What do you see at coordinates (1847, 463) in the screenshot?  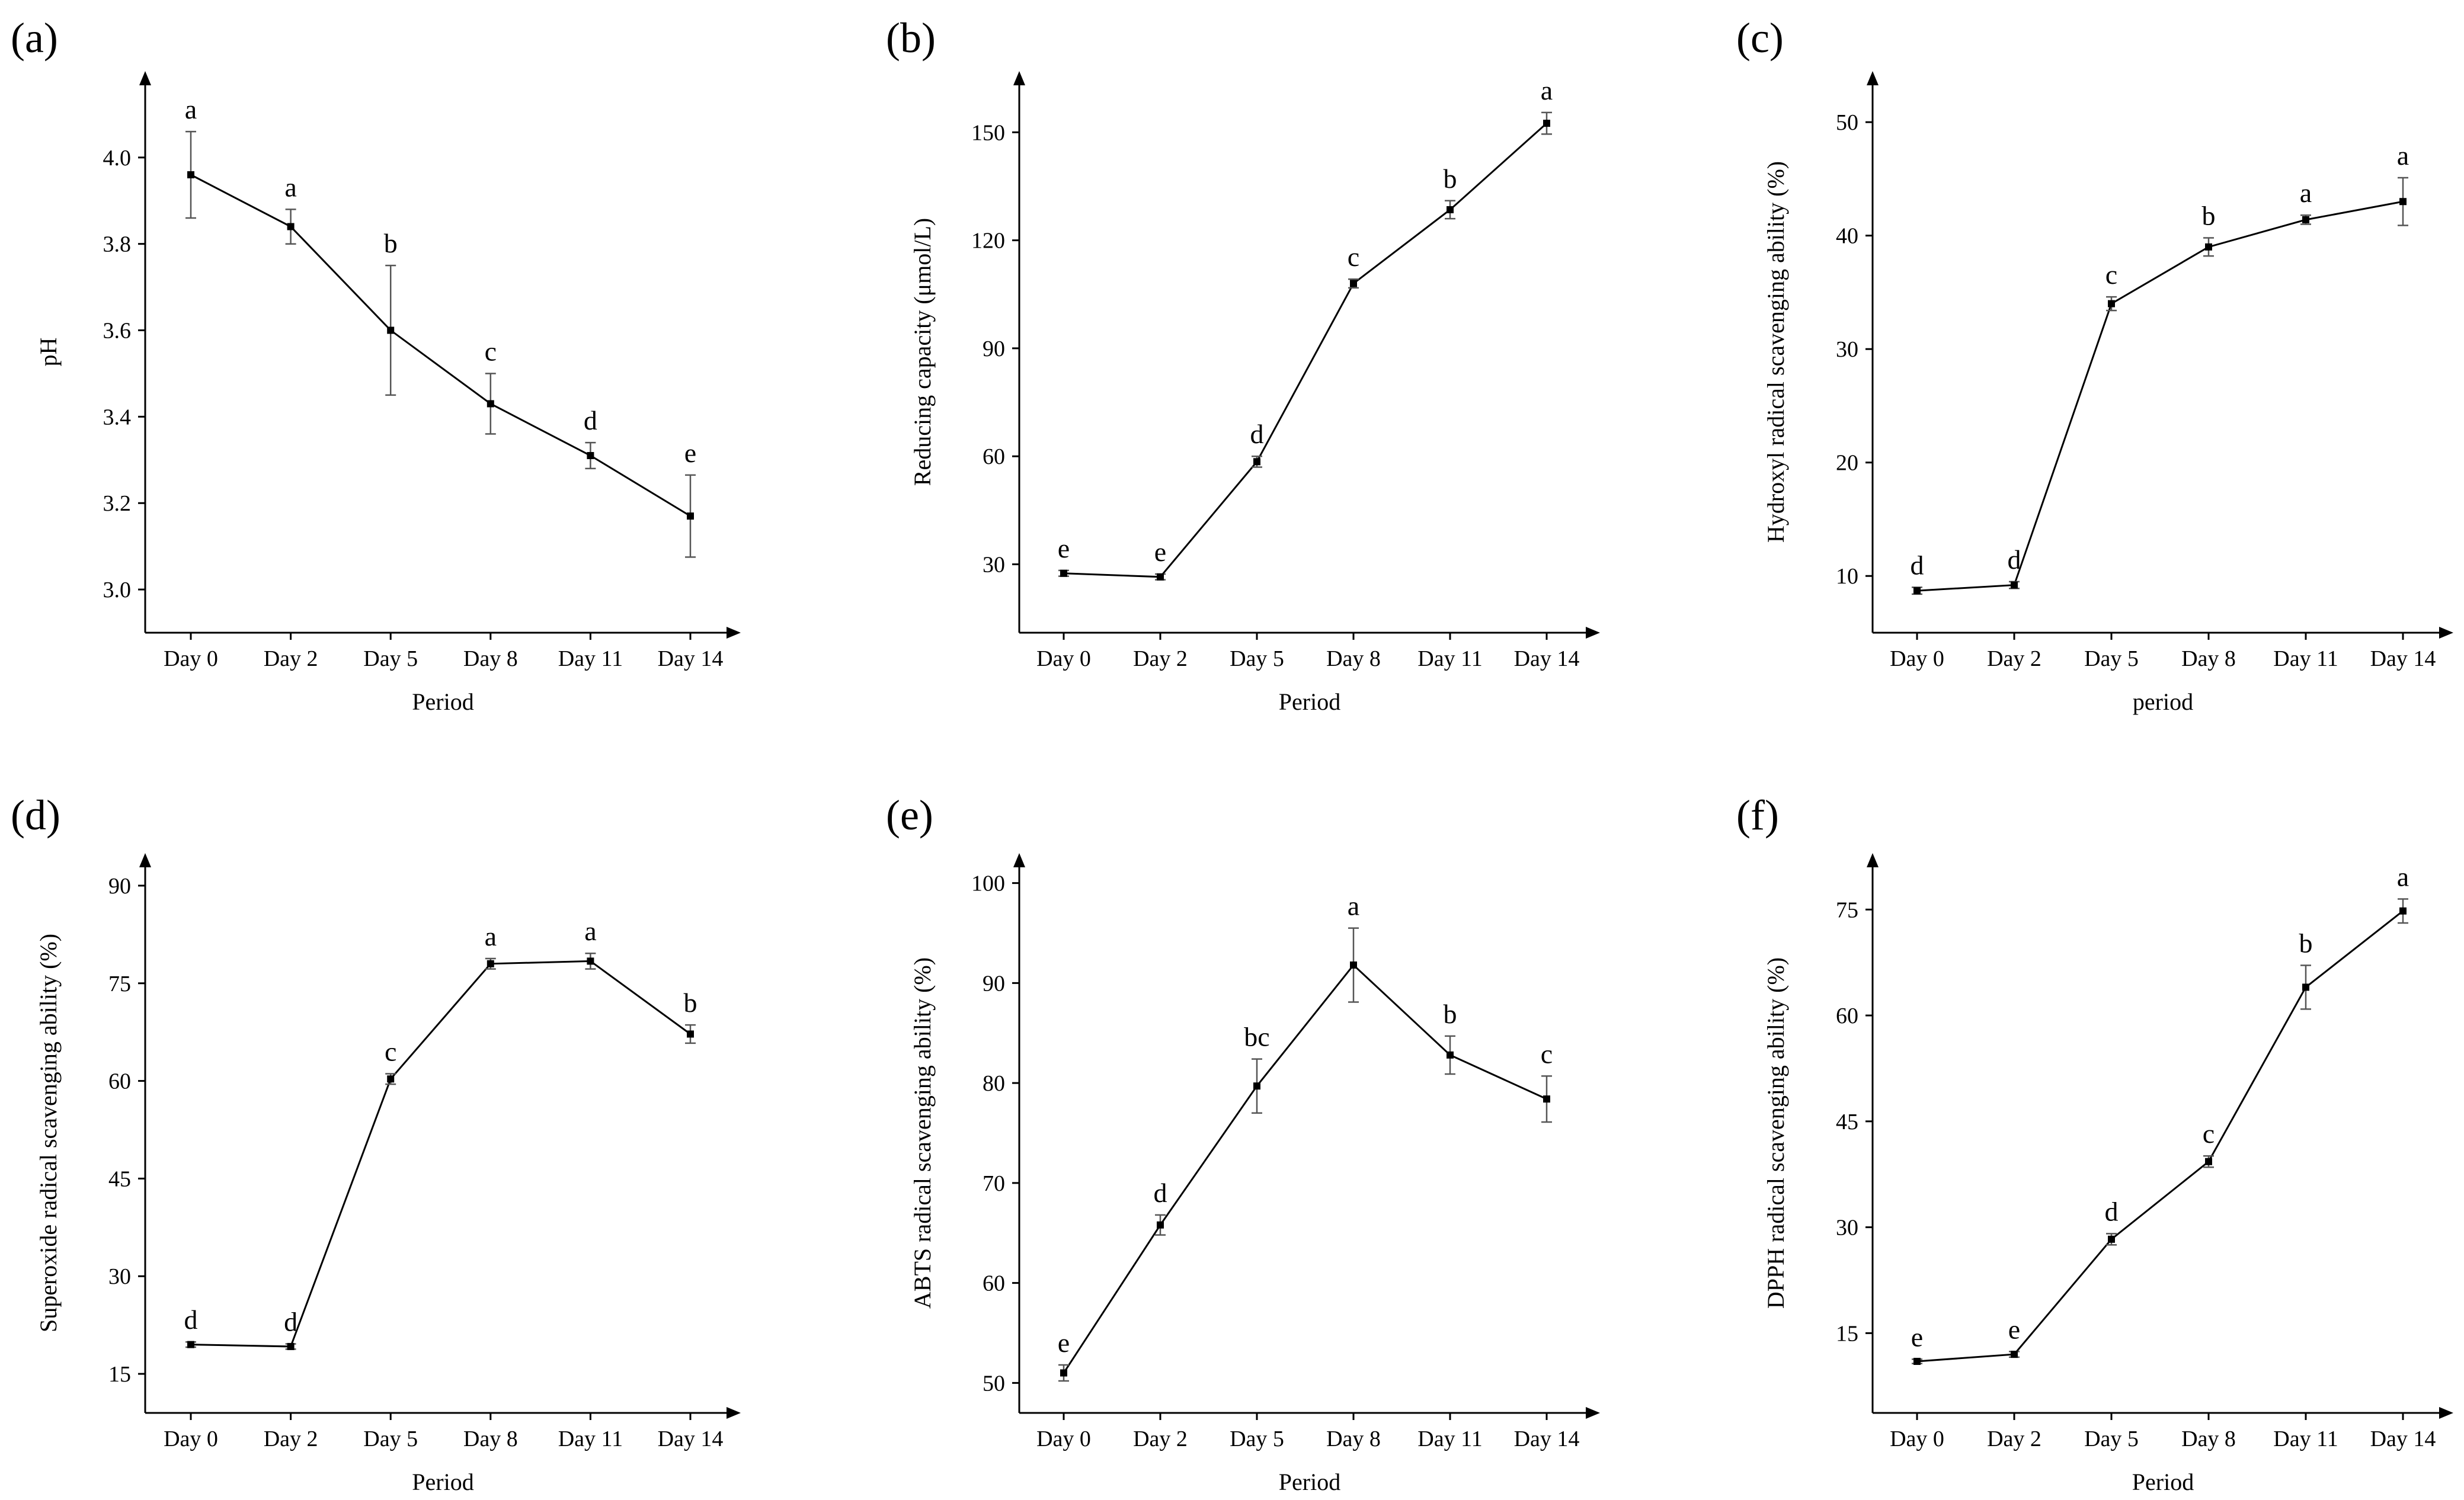 I see `y-tick-label: 20` at bounding box center [1847, 463].